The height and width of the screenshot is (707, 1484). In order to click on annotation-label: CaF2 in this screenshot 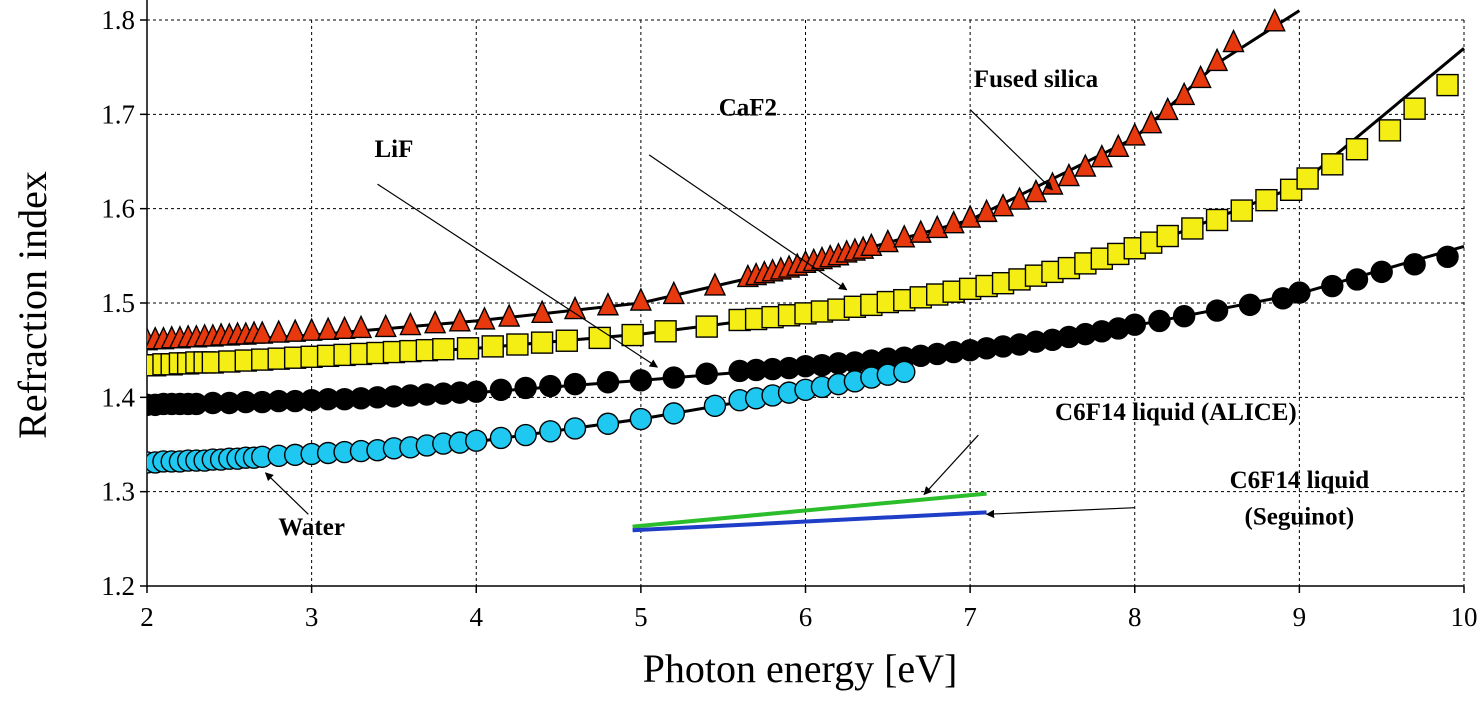, I will do `click(748, 107)`.